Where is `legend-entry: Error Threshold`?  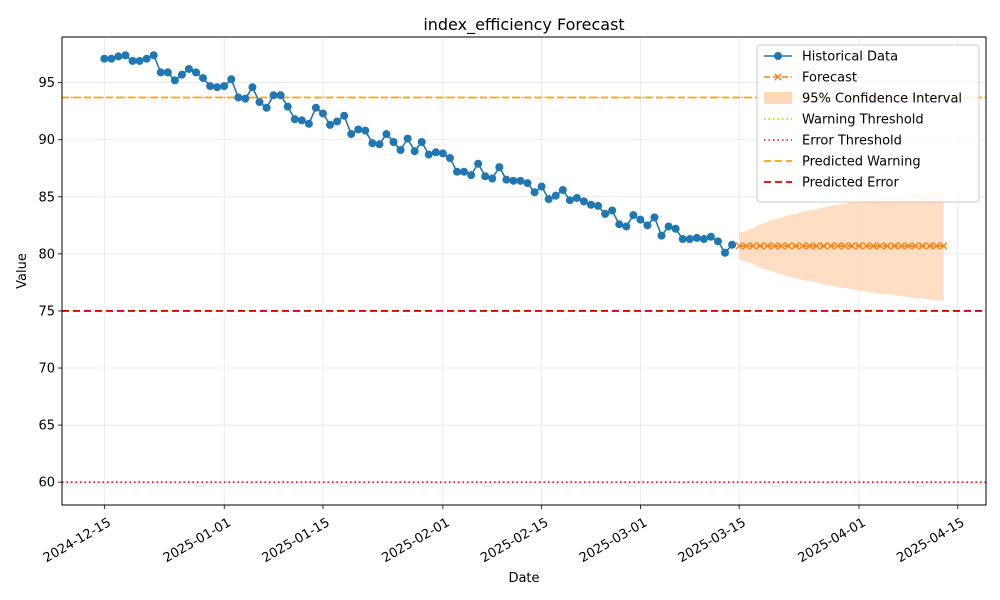
legend-entry: Error Threshold is located at coordinates (833, 141).